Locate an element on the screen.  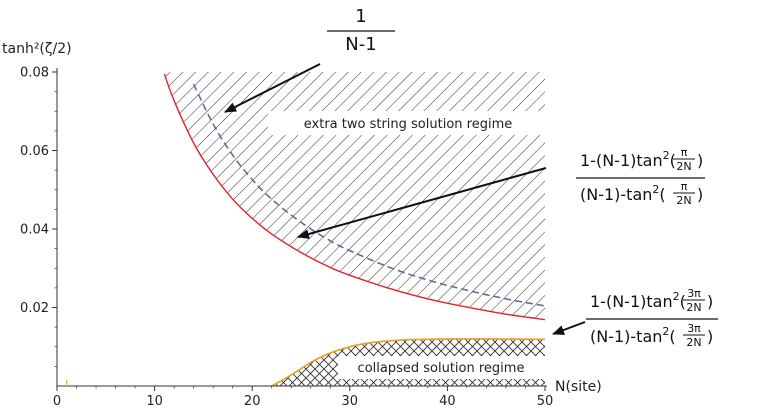
y-tick-label: 0.04 is located at coordinates (34, 230).